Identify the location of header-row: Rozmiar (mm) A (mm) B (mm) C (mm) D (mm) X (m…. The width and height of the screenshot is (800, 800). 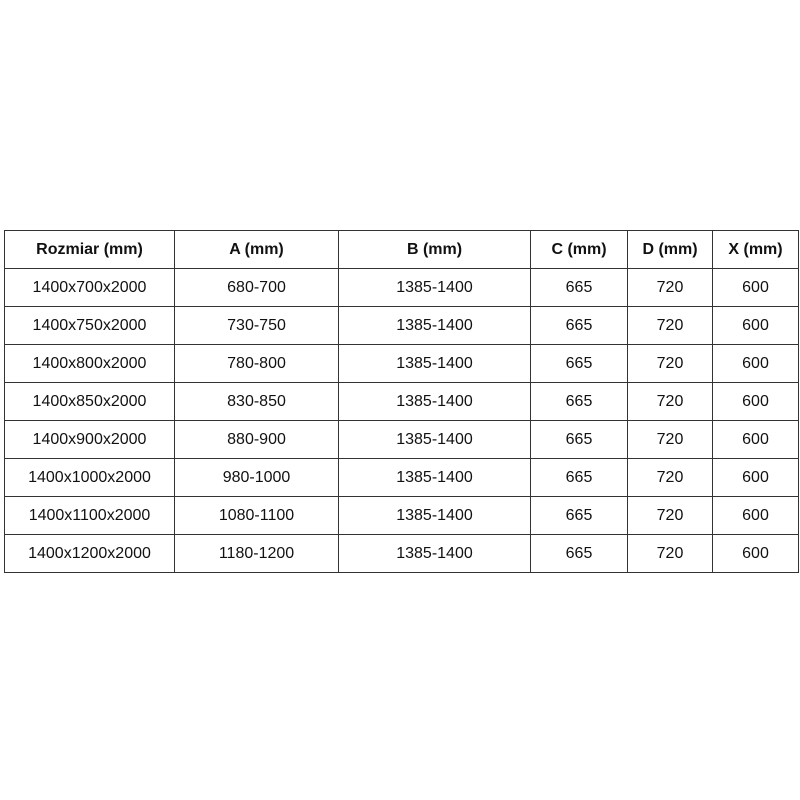
(401, 249).